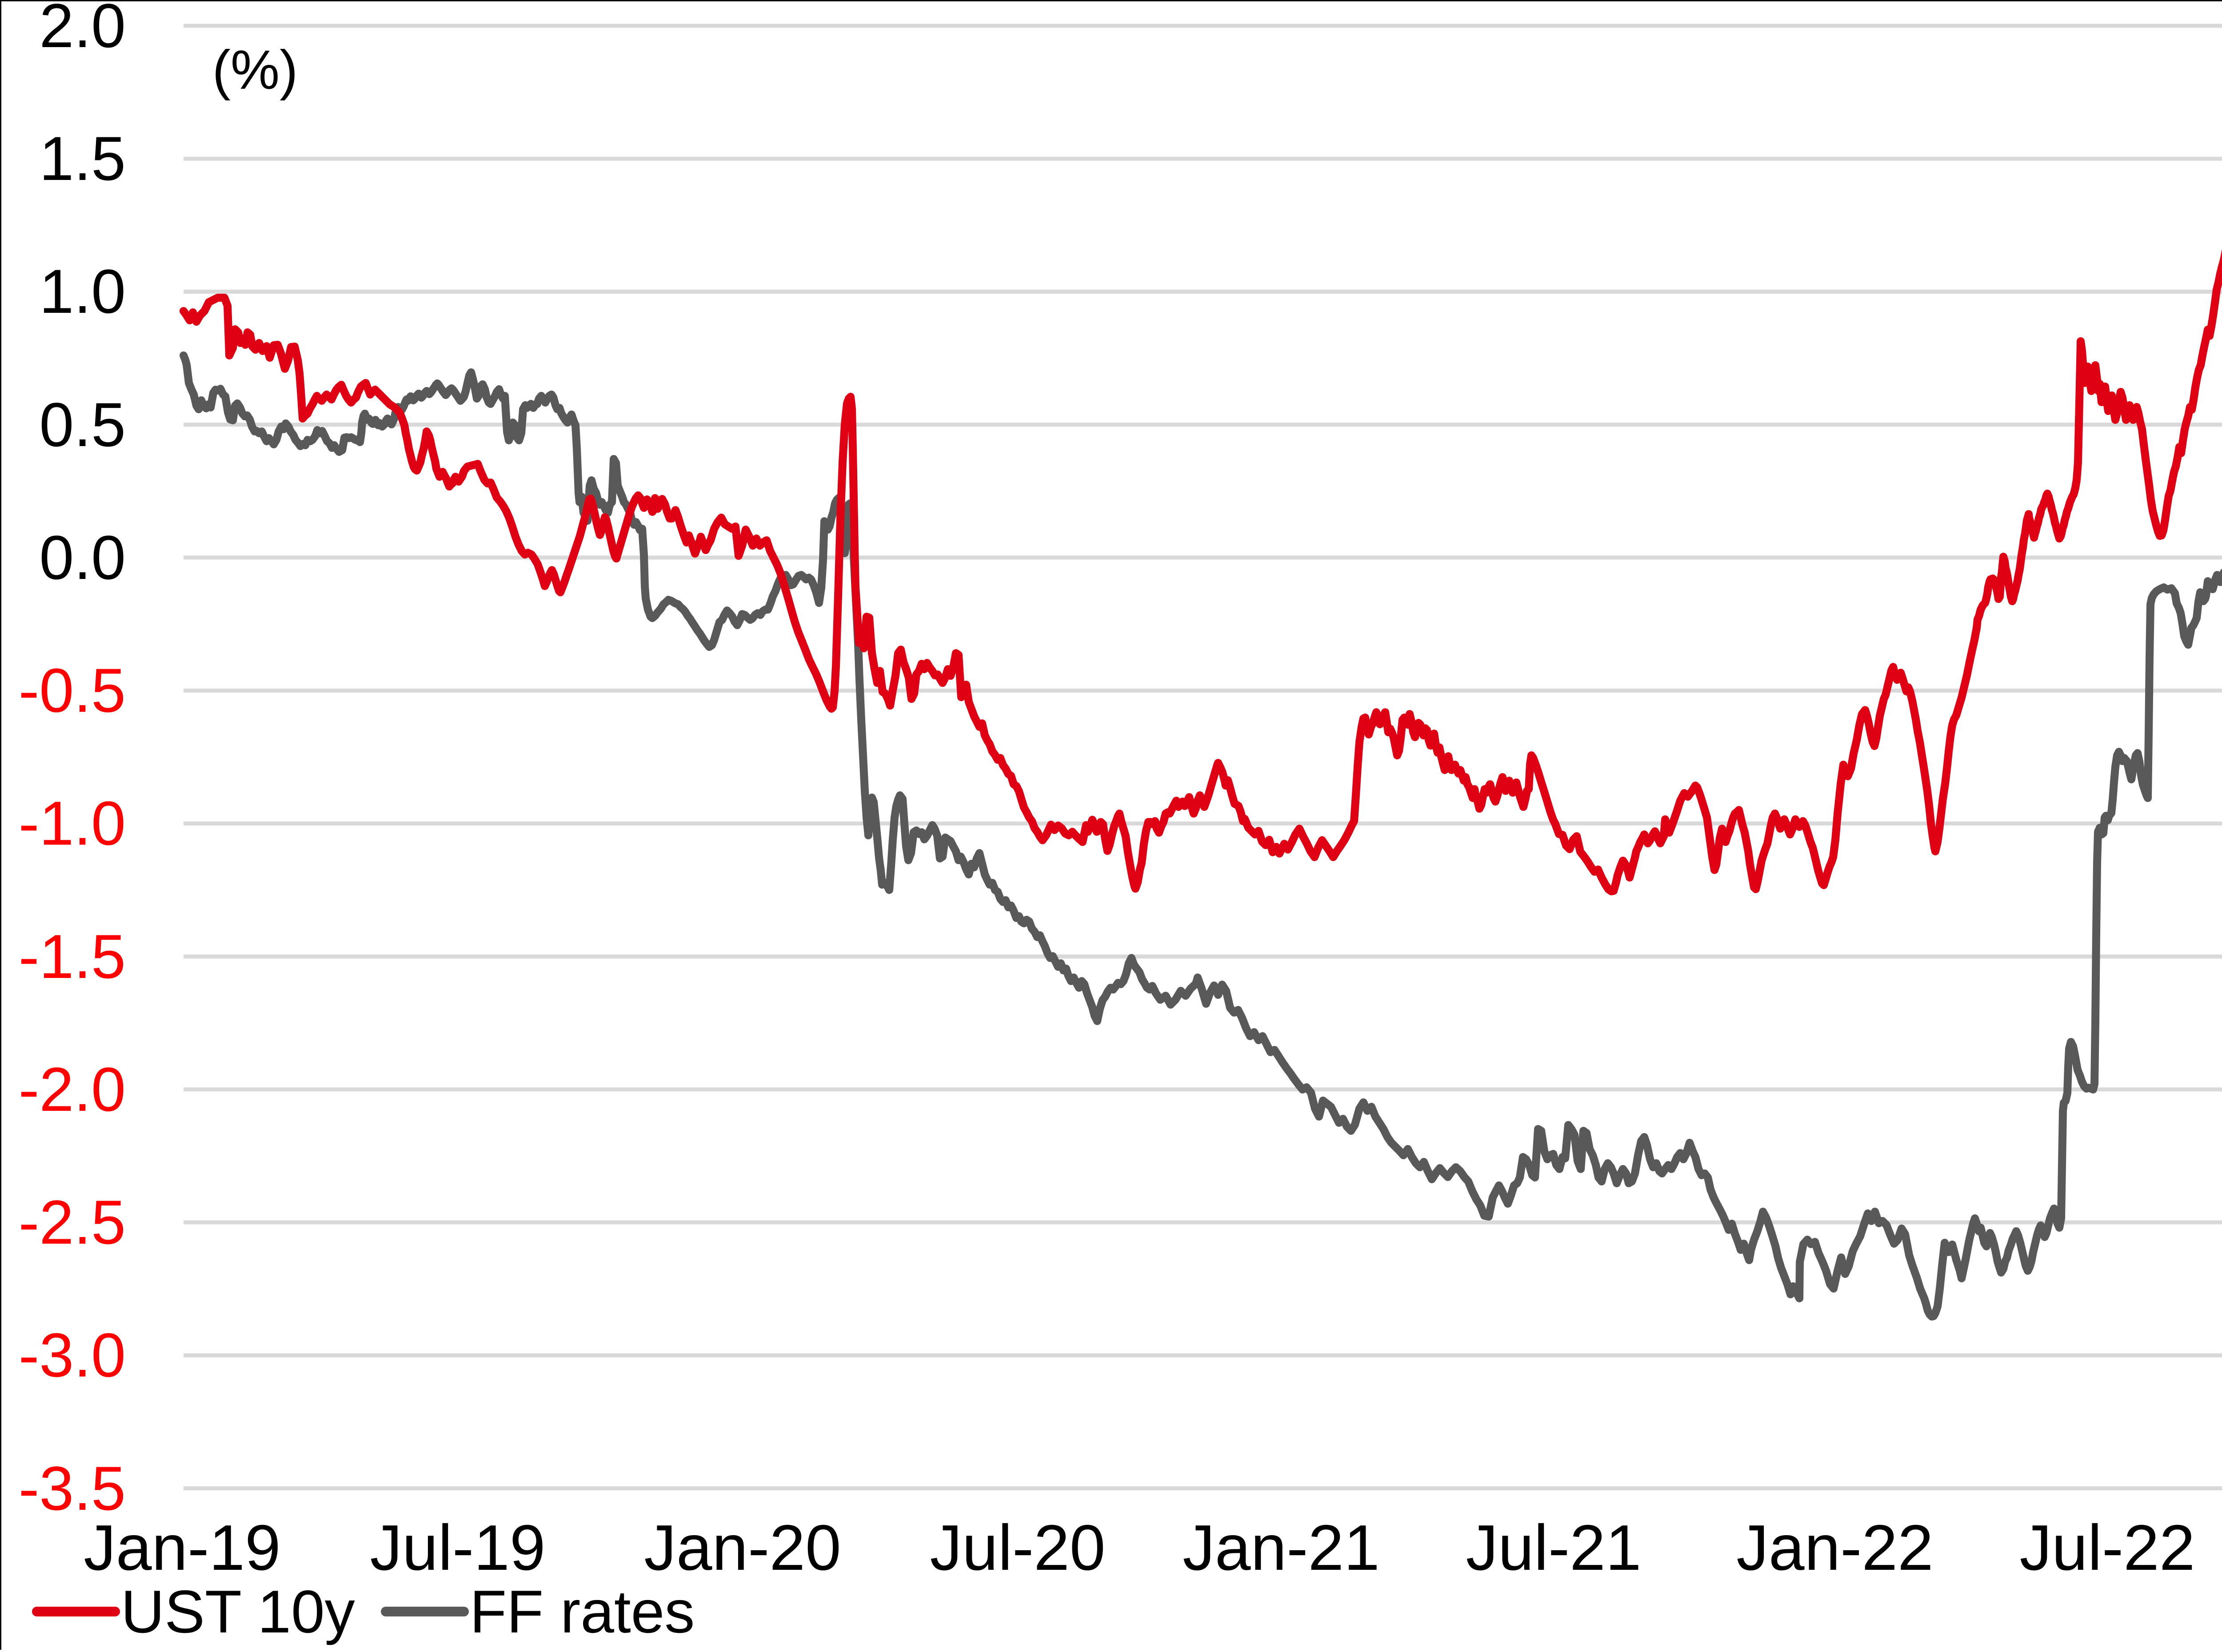  Describe the element at coordinates (82, 424) in the screenshot. I see `svg-text: 0.5` at that location.